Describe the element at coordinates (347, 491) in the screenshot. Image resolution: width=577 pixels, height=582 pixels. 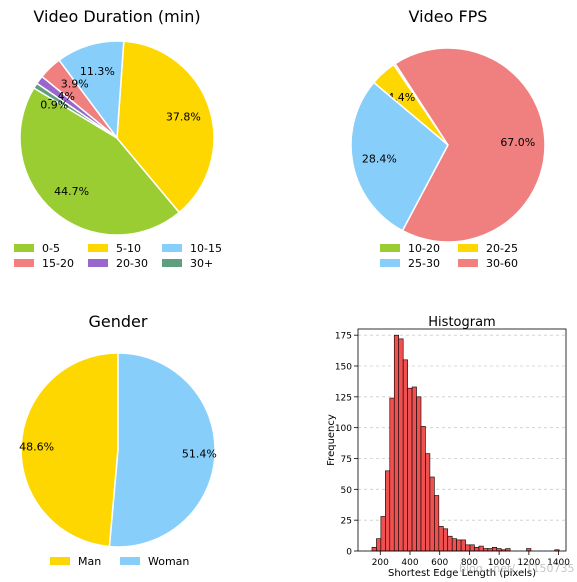
I see `y-tick-label: 50` at that location.